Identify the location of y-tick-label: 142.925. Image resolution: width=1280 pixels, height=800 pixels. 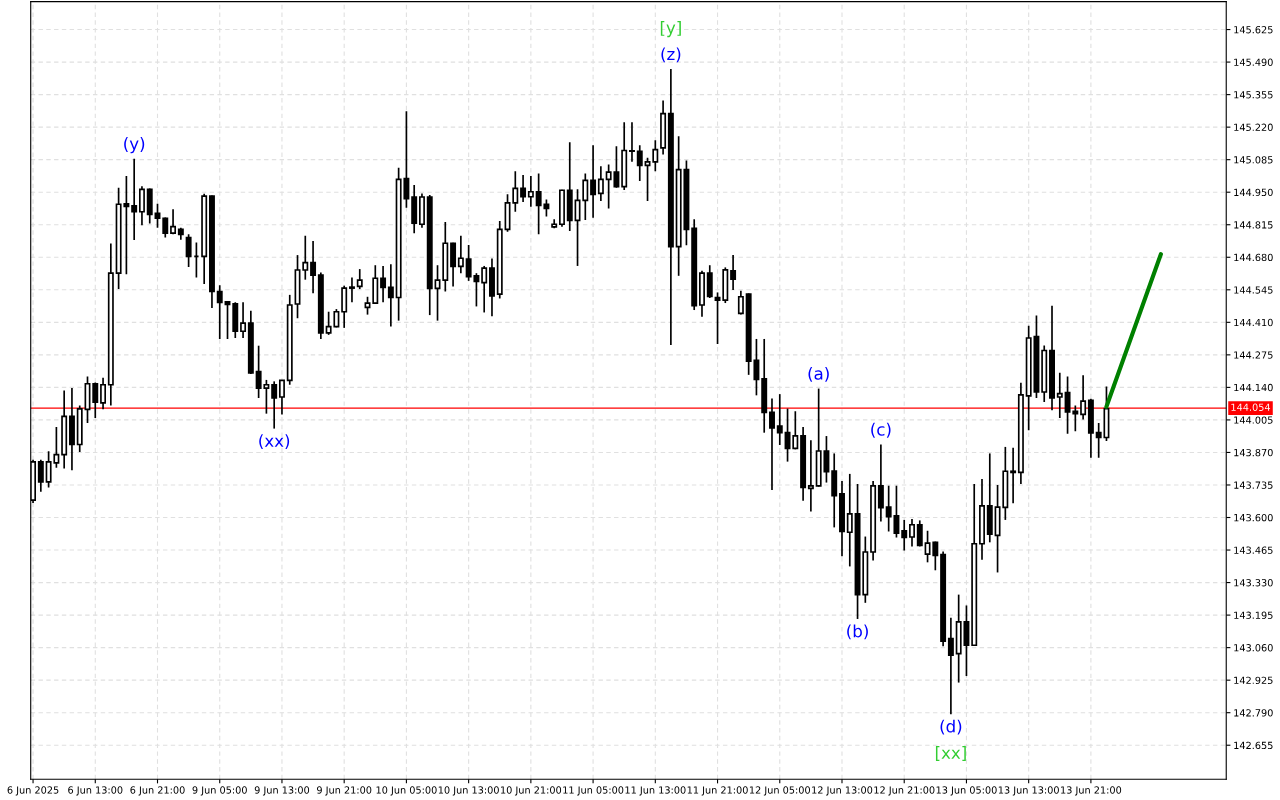
(1253, 680).